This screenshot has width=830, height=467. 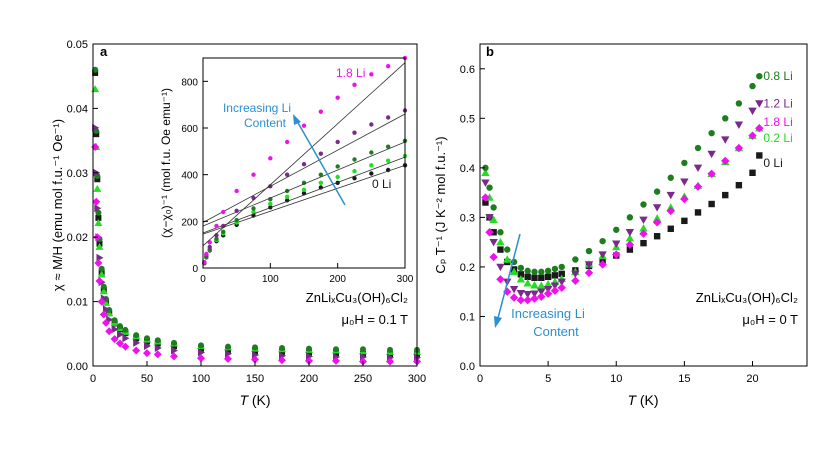 I want to click on inset-y-label: (χ−χ₀)⁻¹ (mol f.u. Oe emu⁻¹), so click(x=166, y=163).